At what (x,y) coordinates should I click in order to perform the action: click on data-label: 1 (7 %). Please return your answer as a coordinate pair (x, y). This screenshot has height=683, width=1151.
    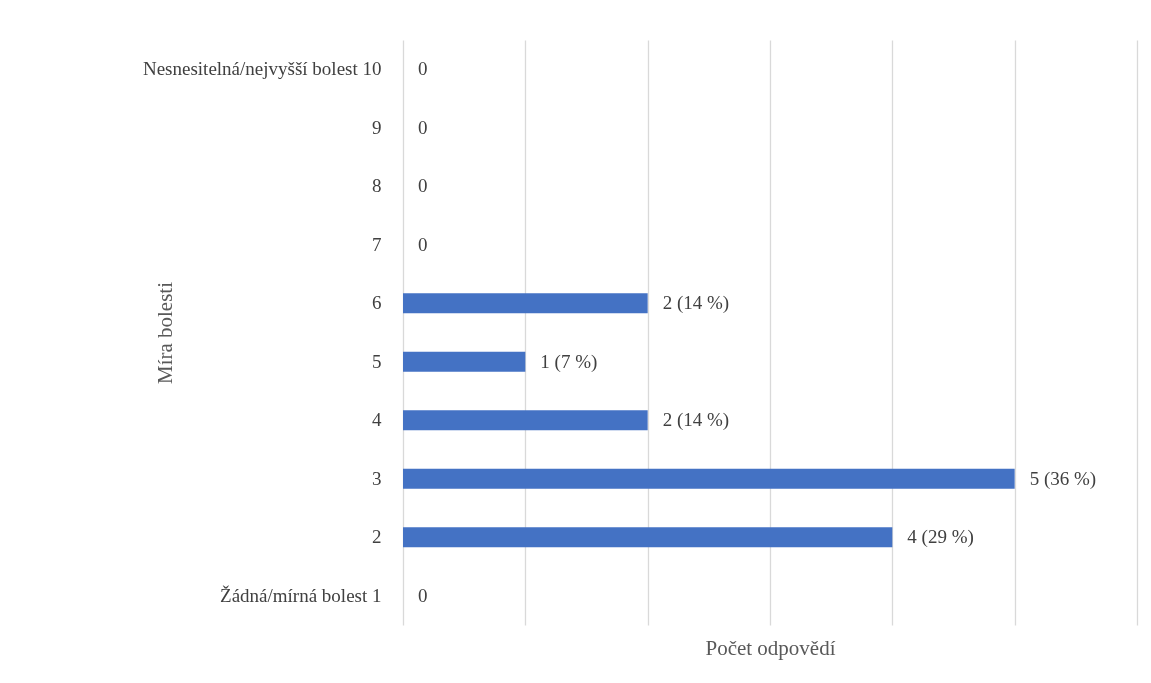
    Looking at the image, I should click on (569, 361).